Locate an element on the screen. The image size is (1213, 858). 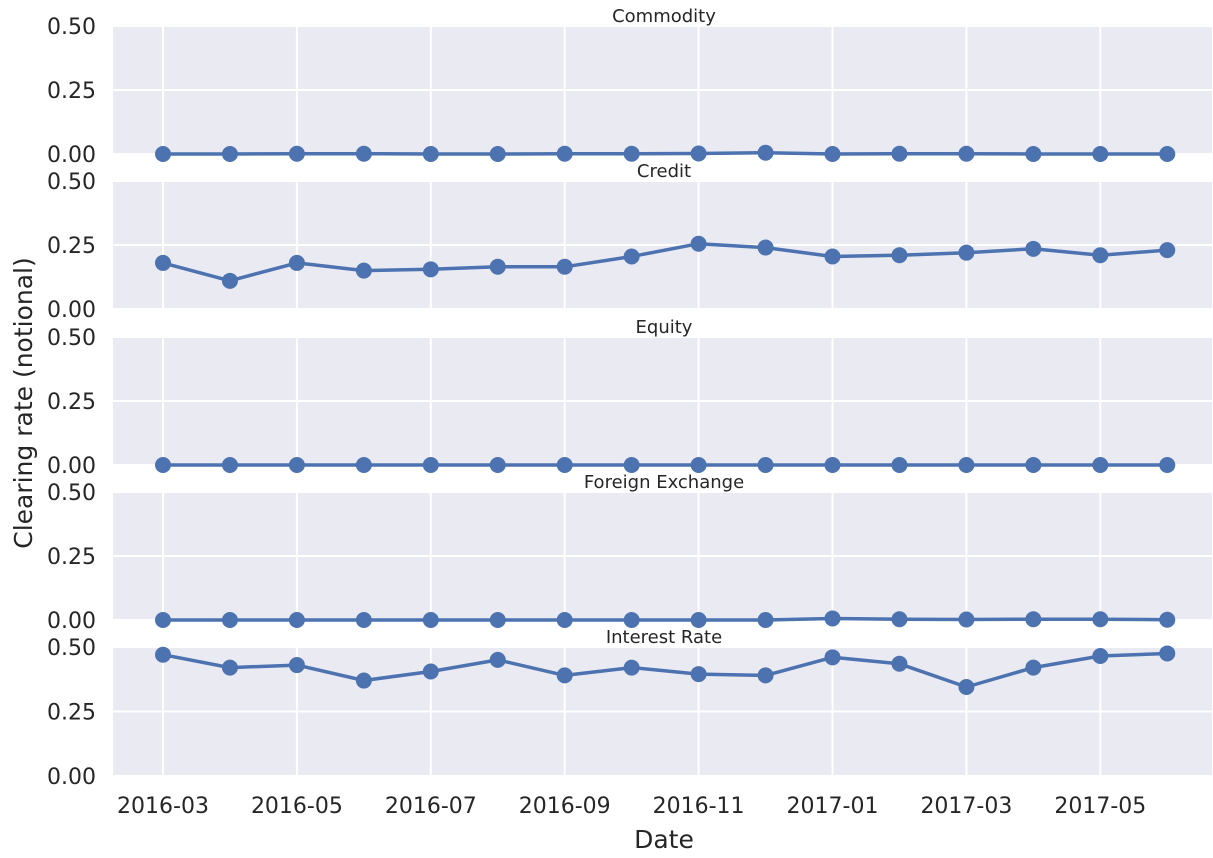
panel-title: Foreign Exchange is located at coordinates (664, 482).